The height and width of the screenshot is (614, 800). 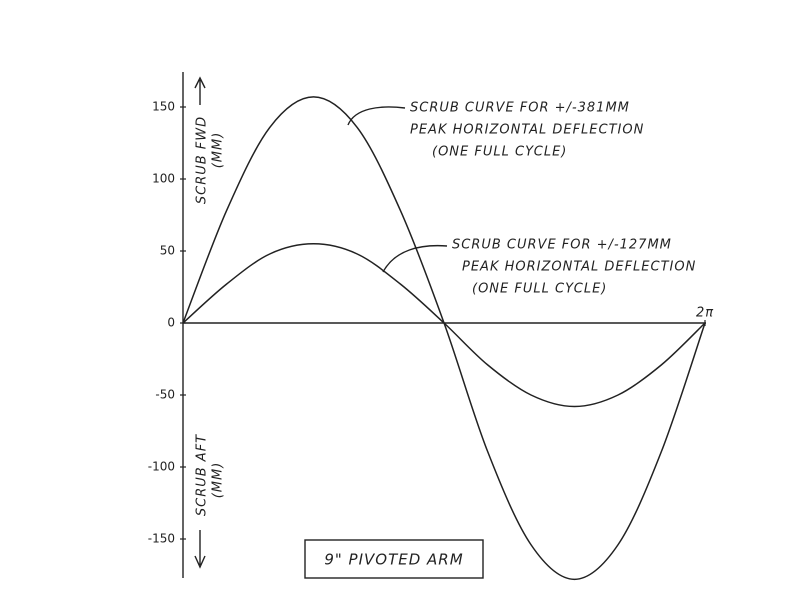 What do you see at coordinates (163, 179) in the screenshot?
I see `y-tick-label: 100` at bounding box center [163, 179].